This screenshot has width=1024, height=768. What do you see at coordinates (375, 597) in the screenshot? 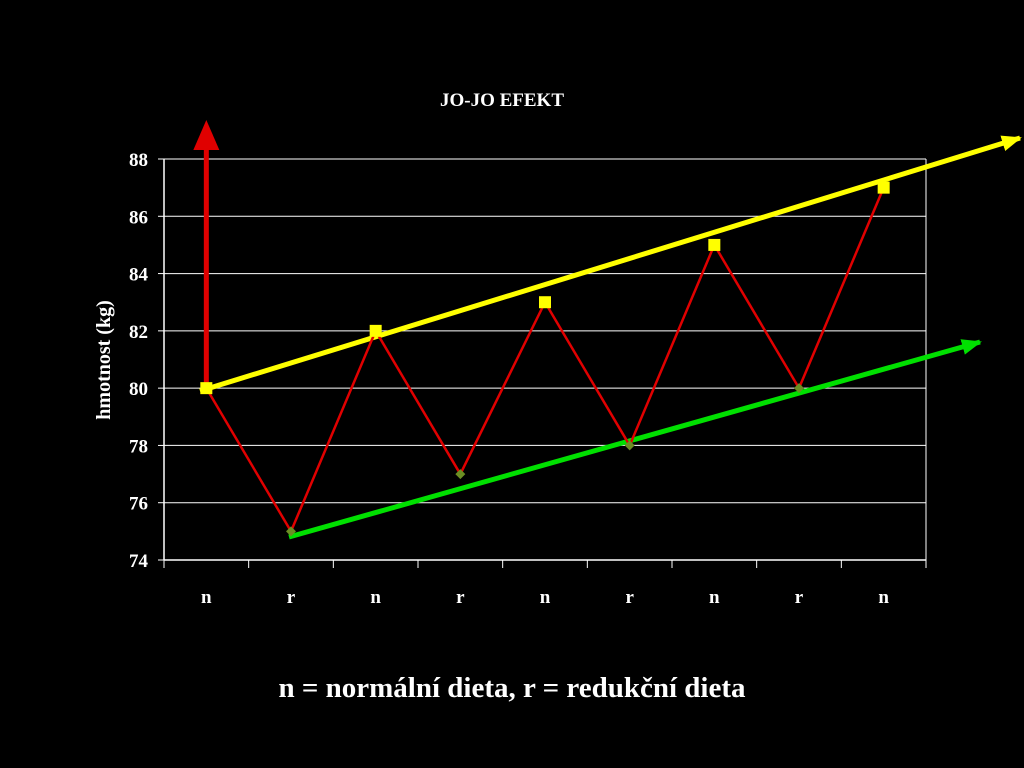
I see `x-tick-label-2: n` at bounding box center [375, 597].